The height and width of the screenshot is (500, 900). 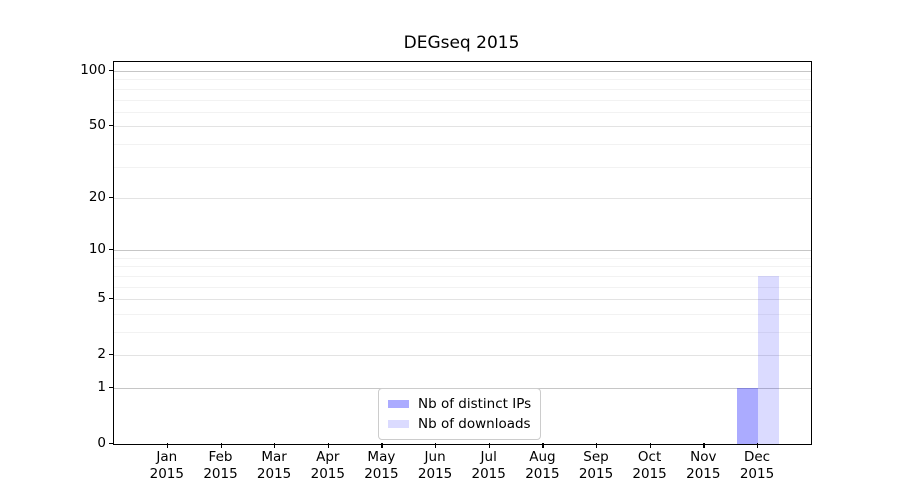 What do you see at coordinates (167, 457) in the screenshot?
I see `x-tick-month: Jan` at bounding box center [167, 457].